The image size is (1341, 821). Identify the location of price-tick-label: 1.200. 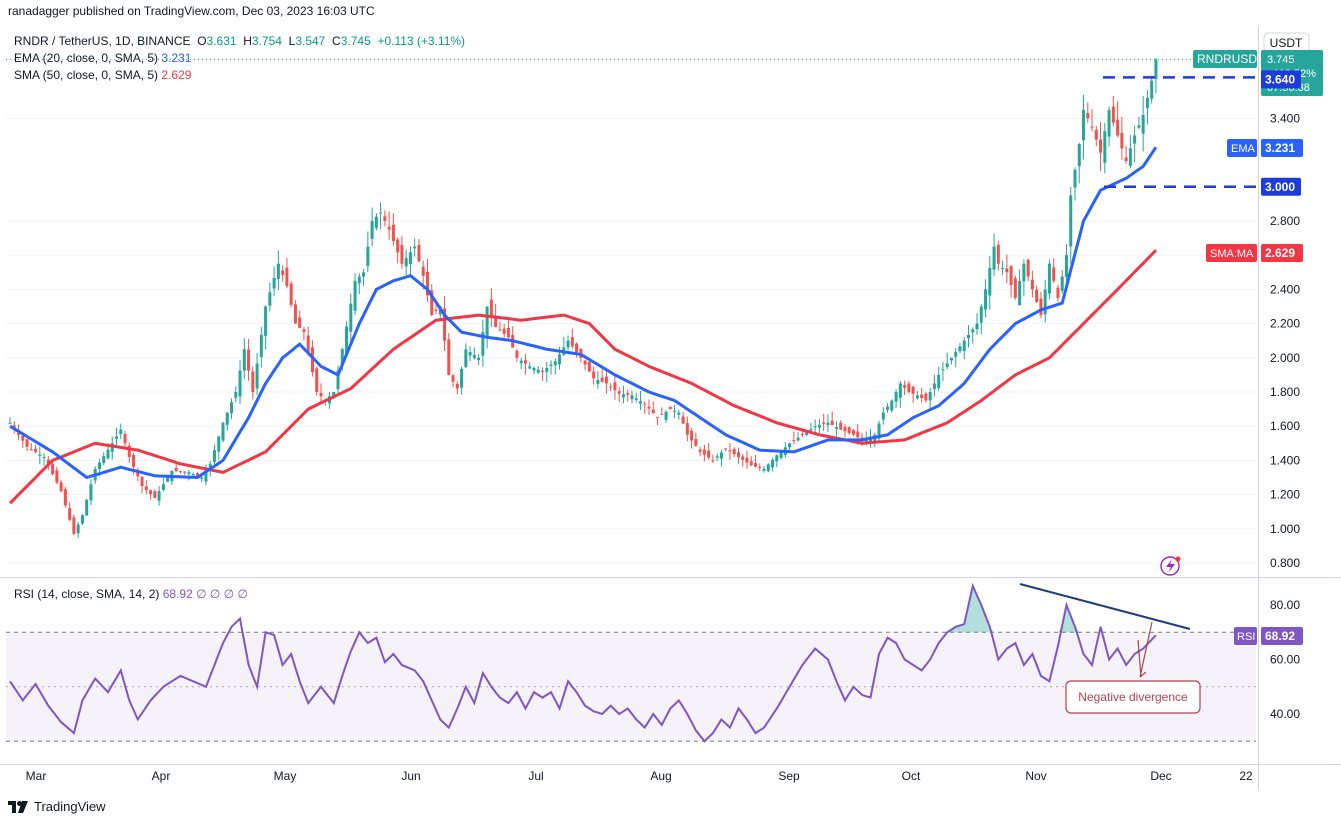
(1285, 495).